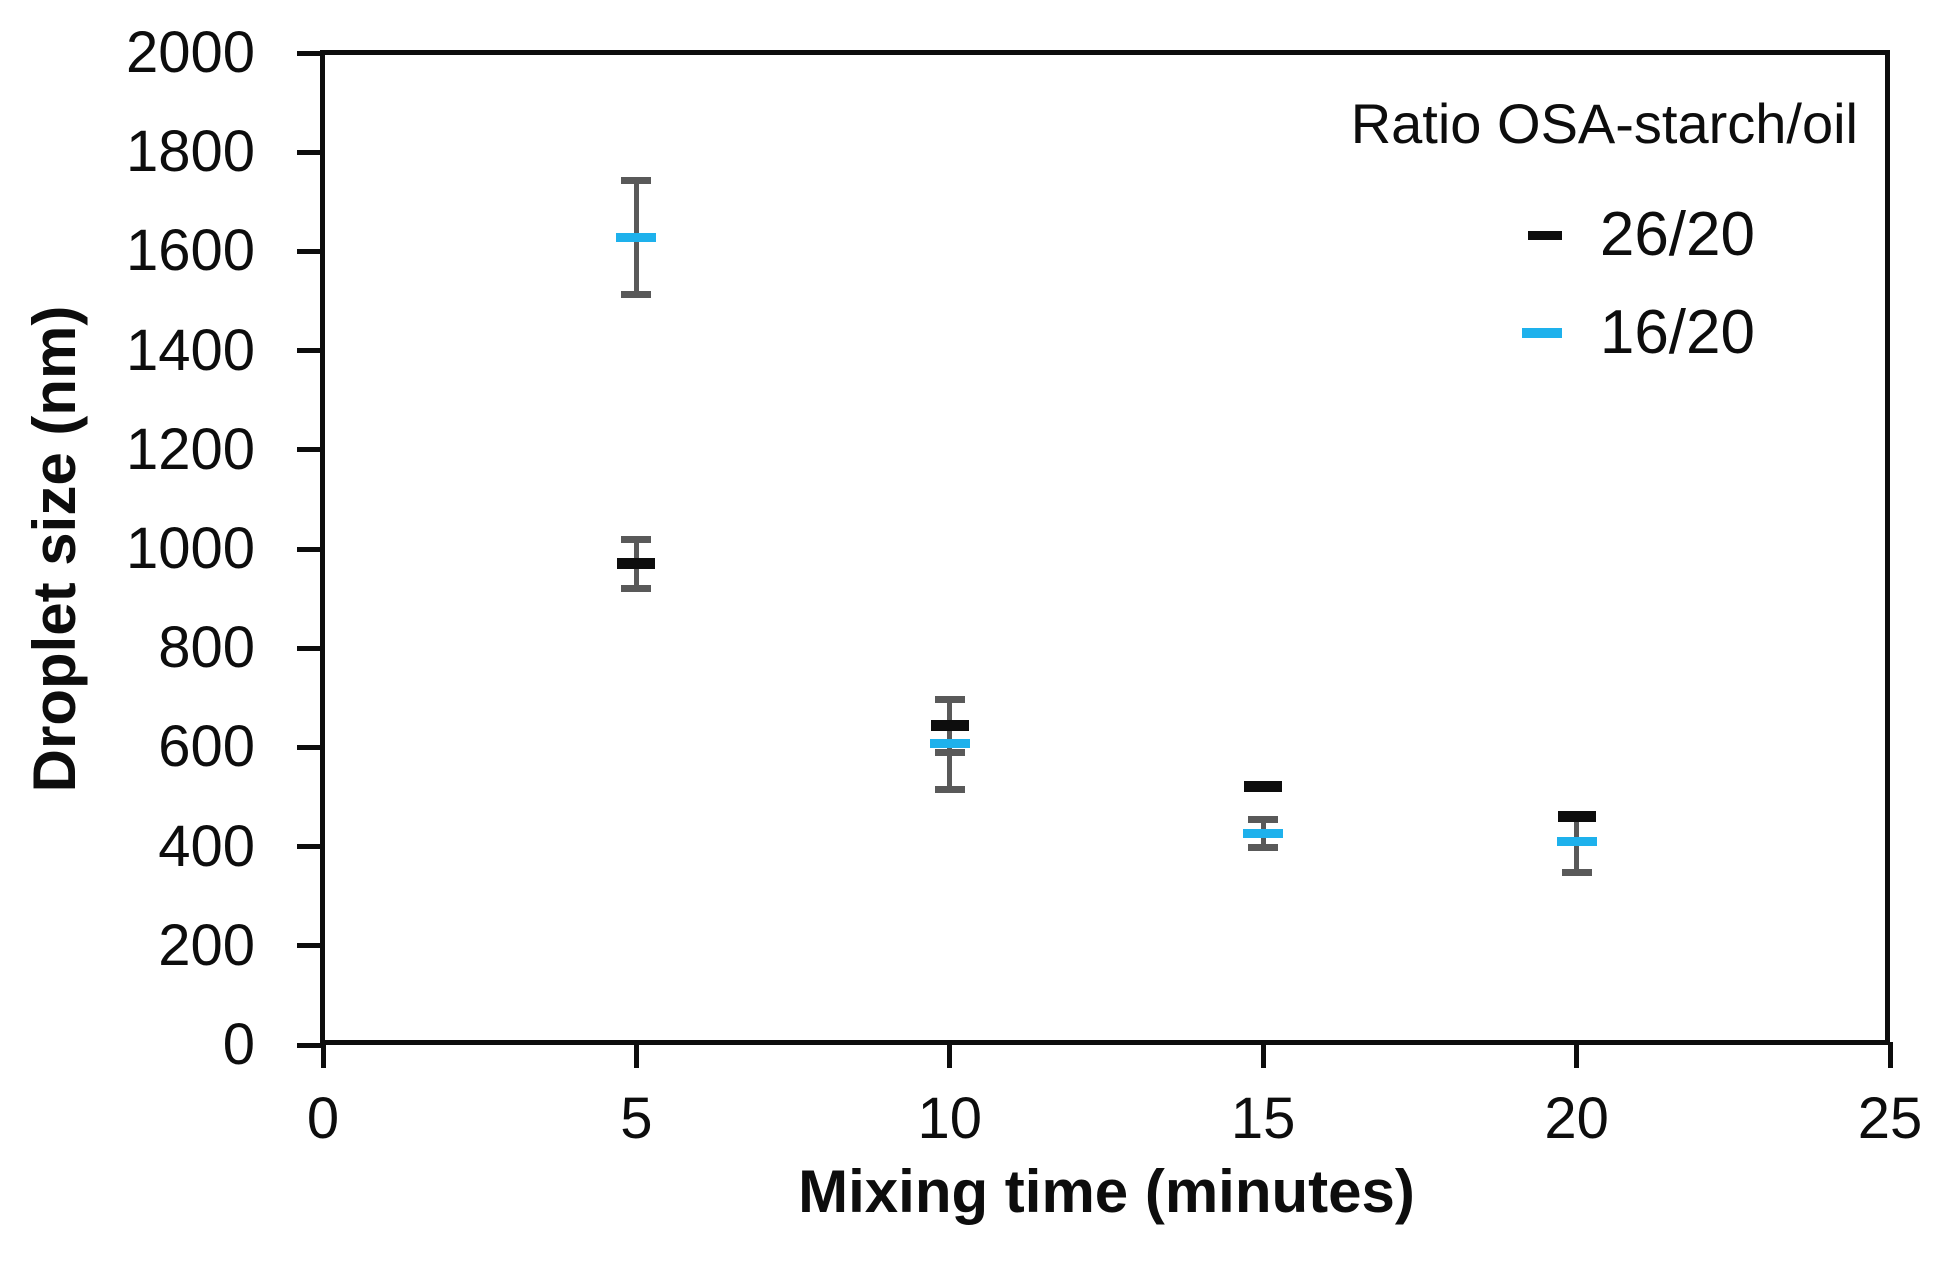 This screenshot has width=1948, height=1265. What do you see at coordinates (190, 152) in the screenshot?
I see `y-tick-label: 1800` at bounding box center [190, 152].